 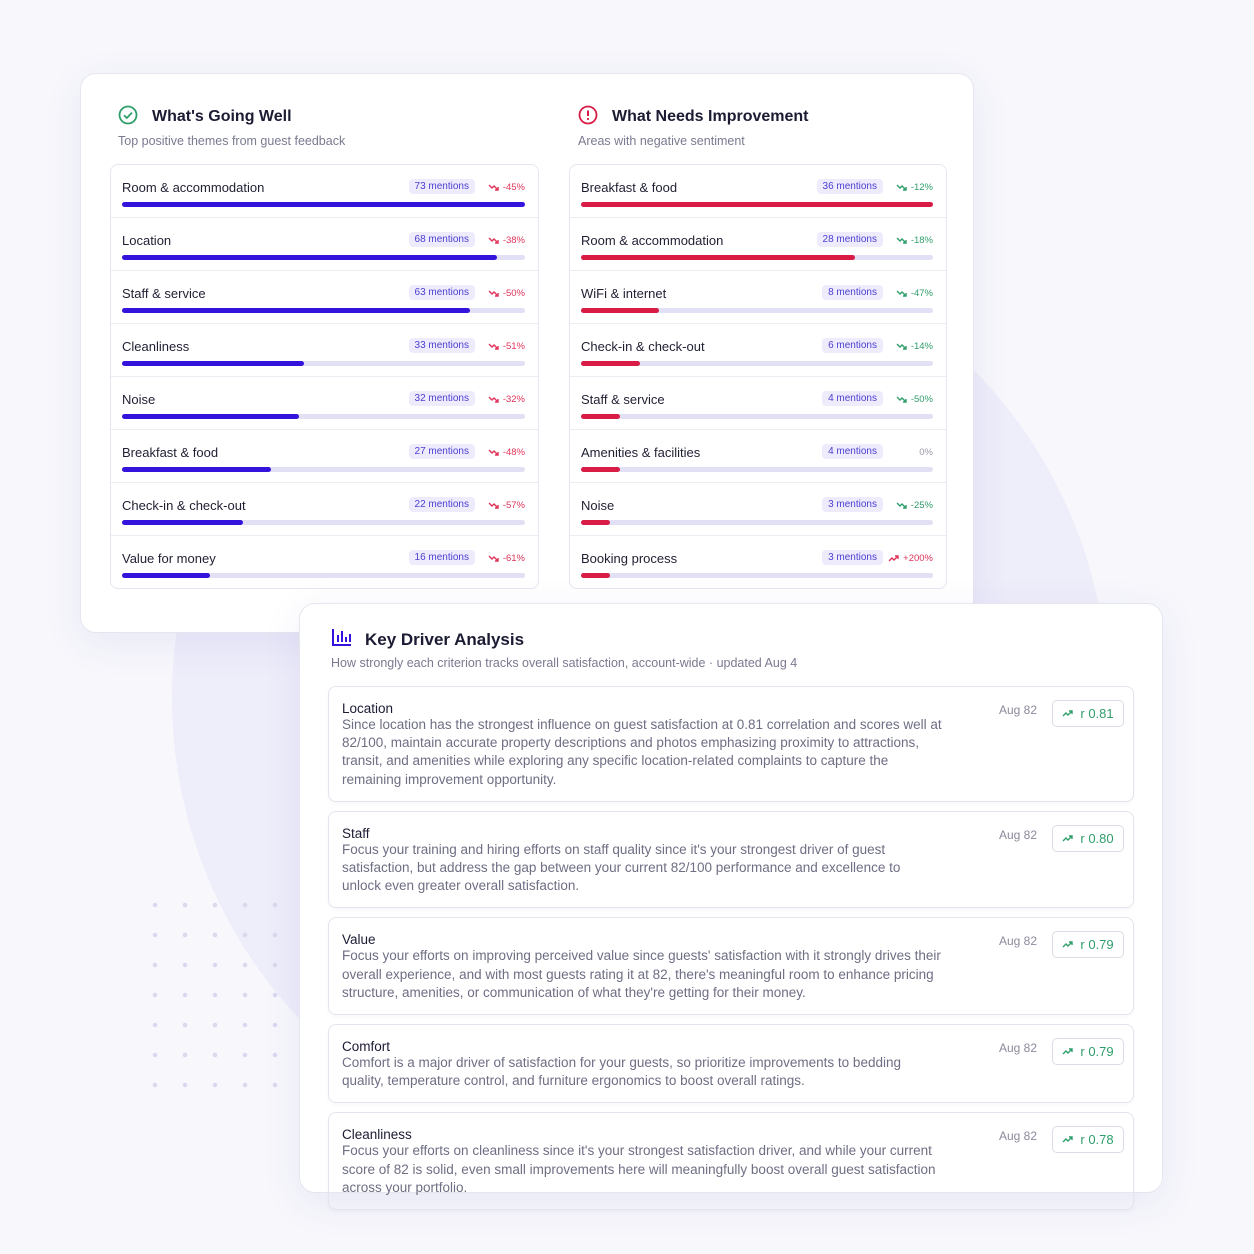 I want to click on change-value: -12%, so click(x=921, y=187).